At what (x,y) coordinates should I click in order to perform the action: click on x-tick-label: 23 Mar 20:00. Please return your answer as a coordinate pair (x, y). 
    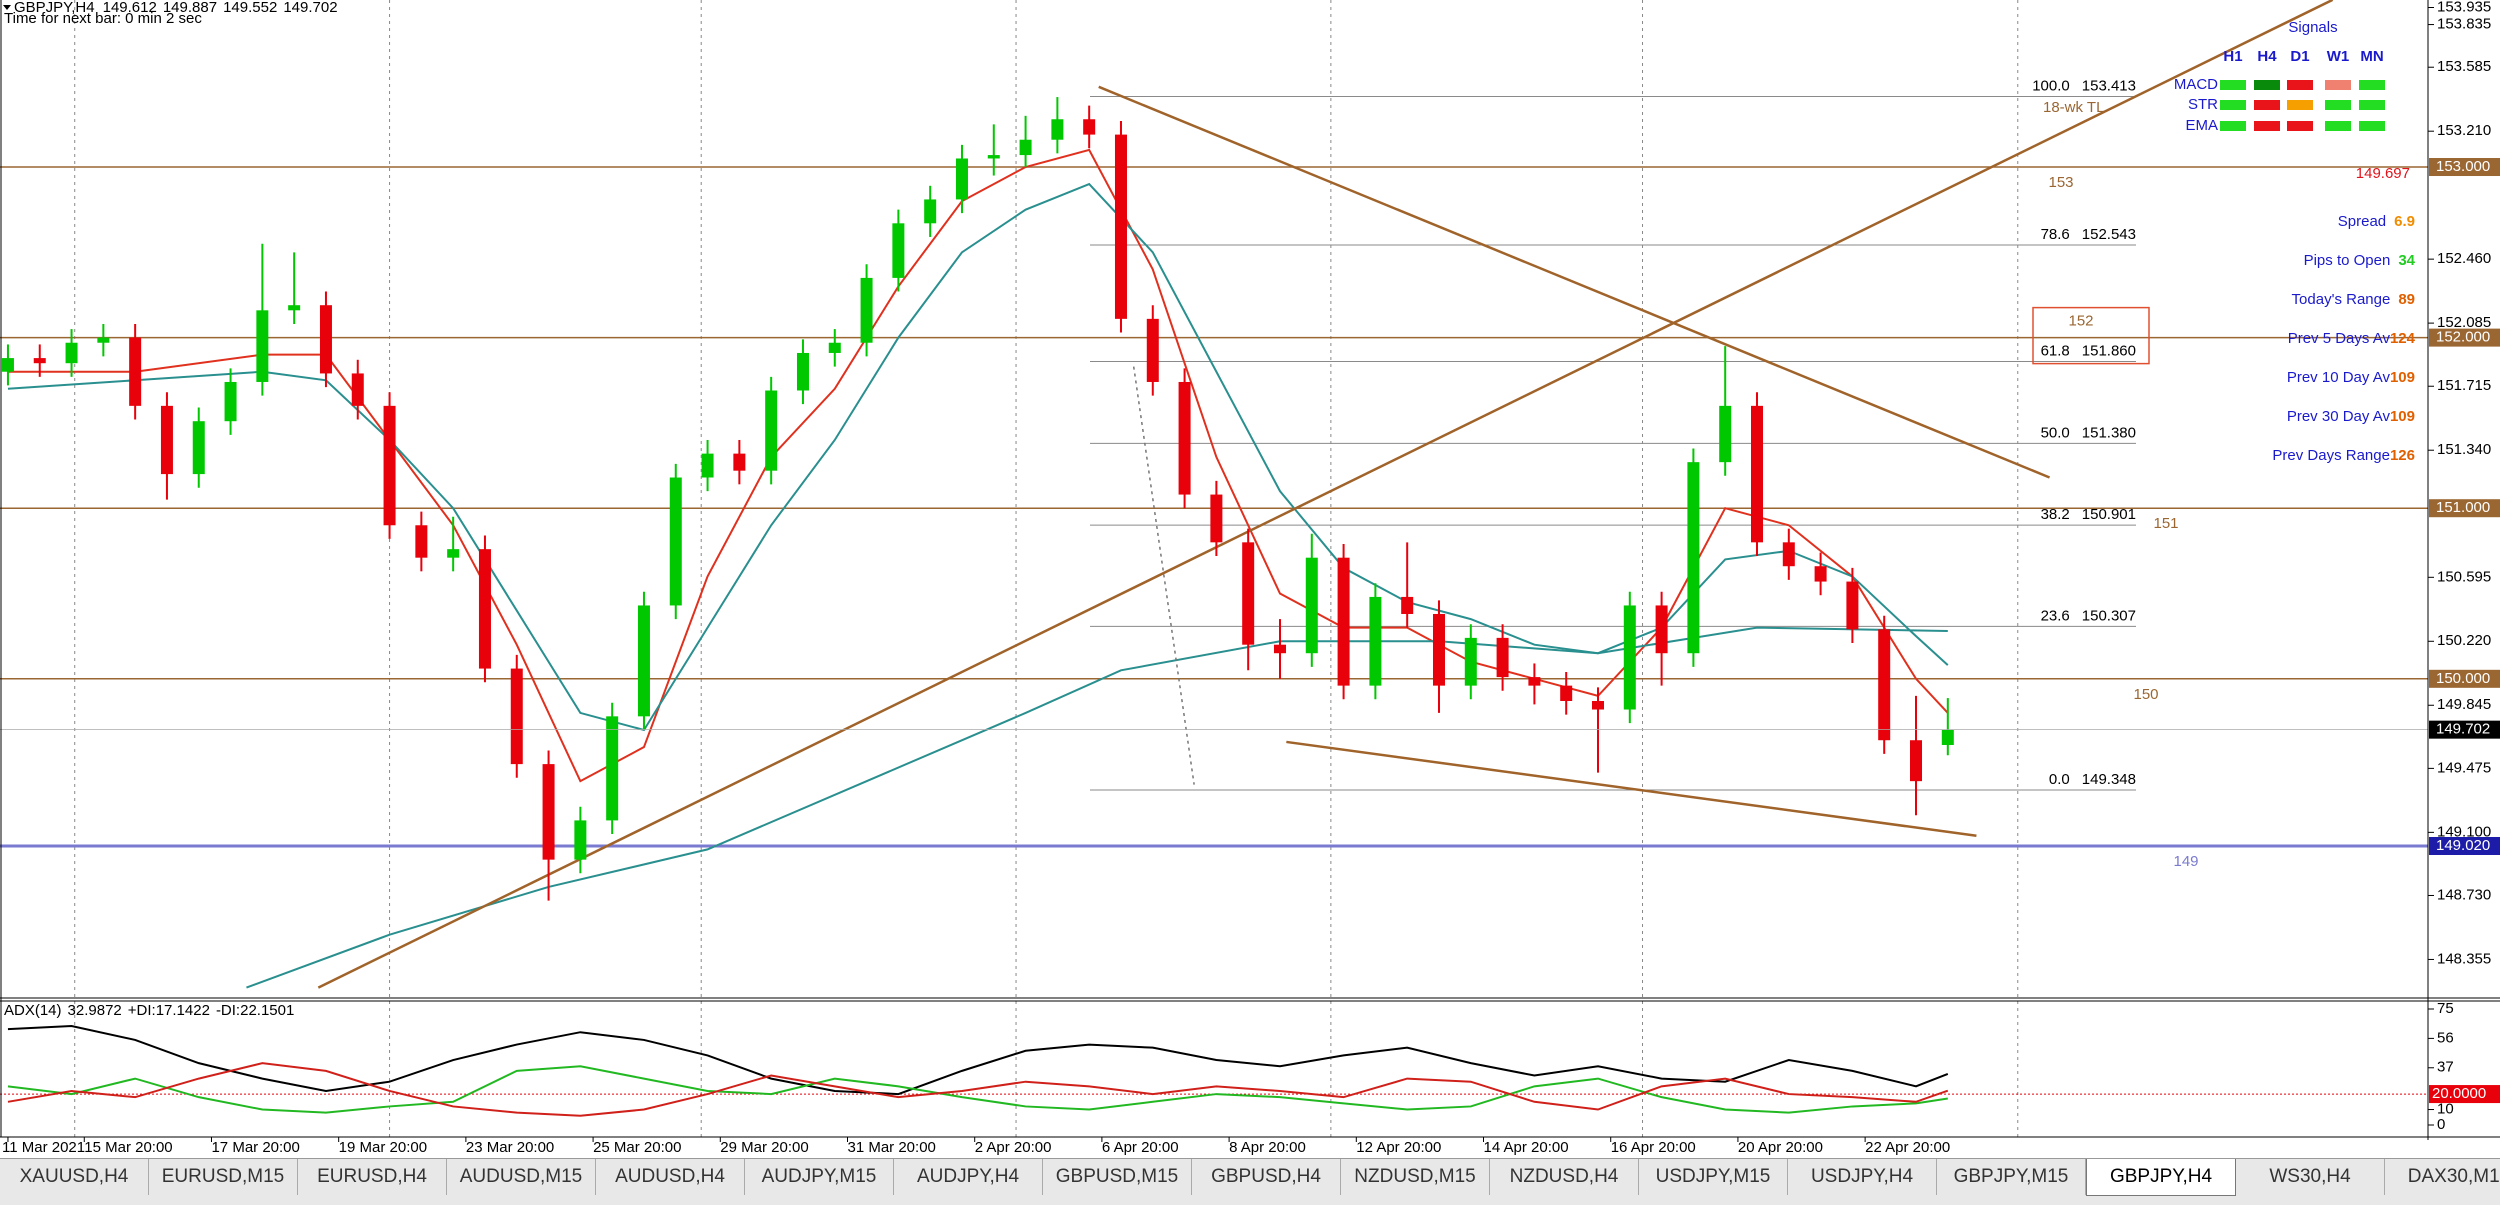
    Looking at the image, I should click on (510, 1147).